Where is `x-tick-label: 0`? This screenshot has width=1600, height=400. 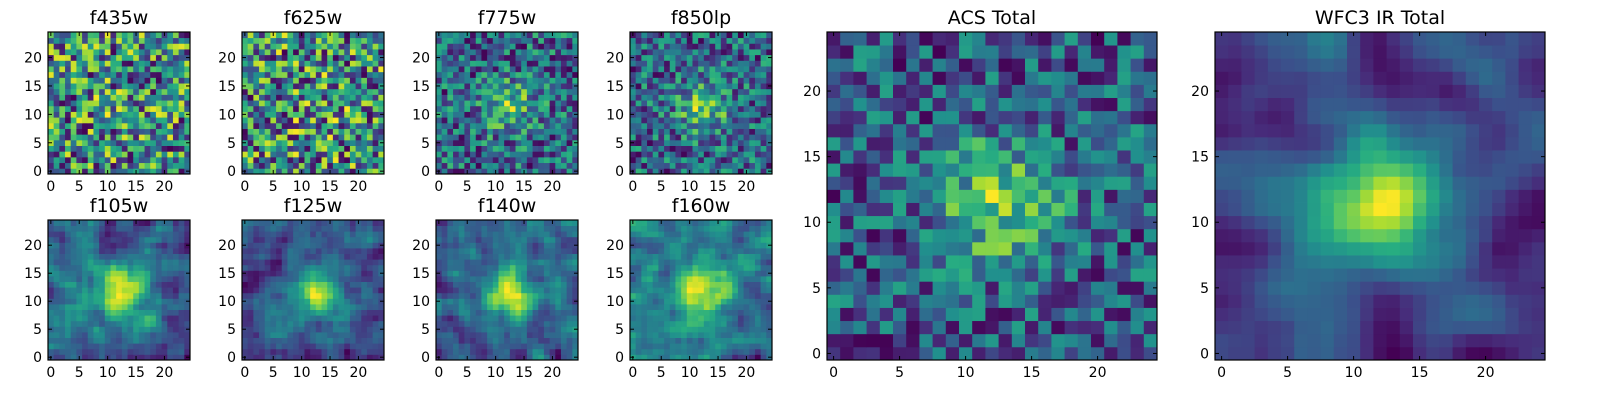 x-tick-label: 0 is located at coordinates (632, 187).